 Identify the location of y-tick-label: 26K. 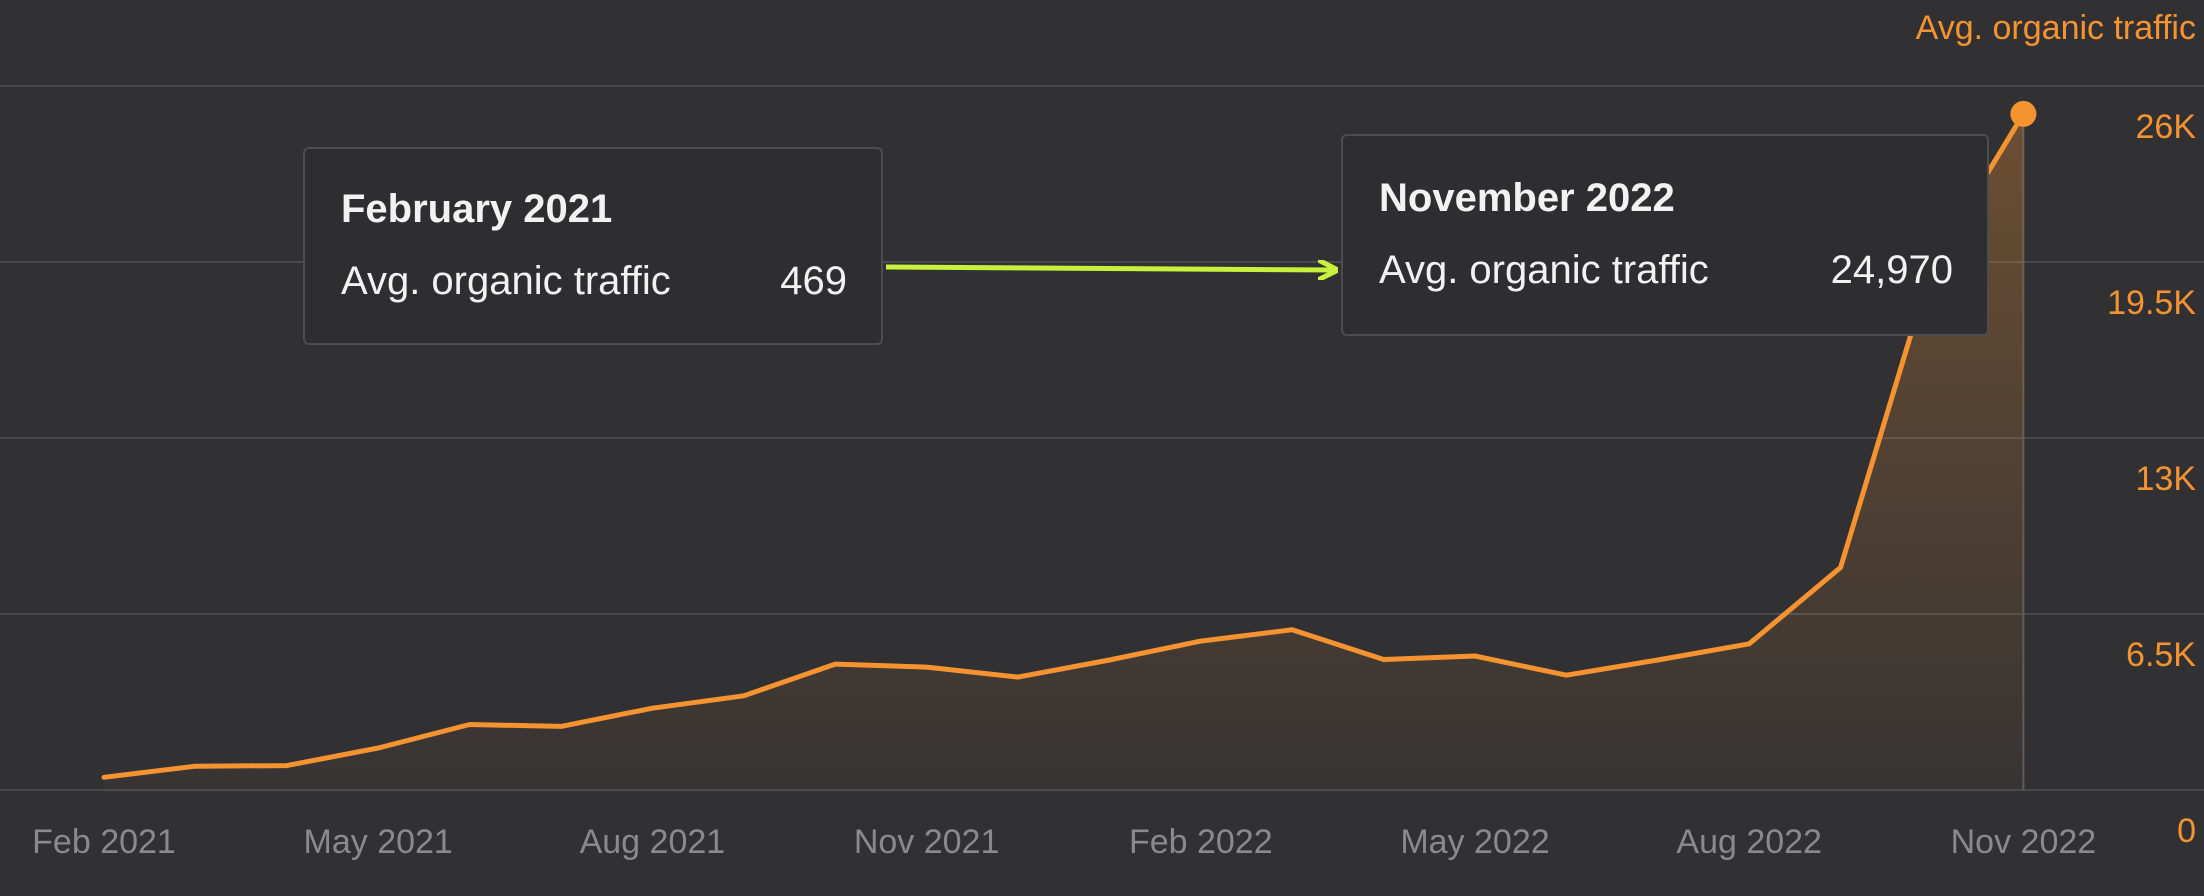
(2166, 127).